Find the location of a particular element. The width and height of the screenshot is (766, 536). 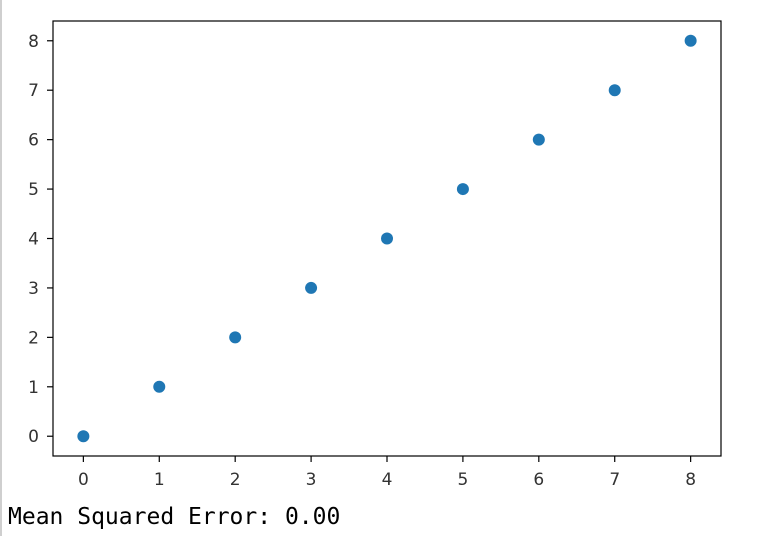

x-tick-label: 2 is located at coordinates (235, 480).